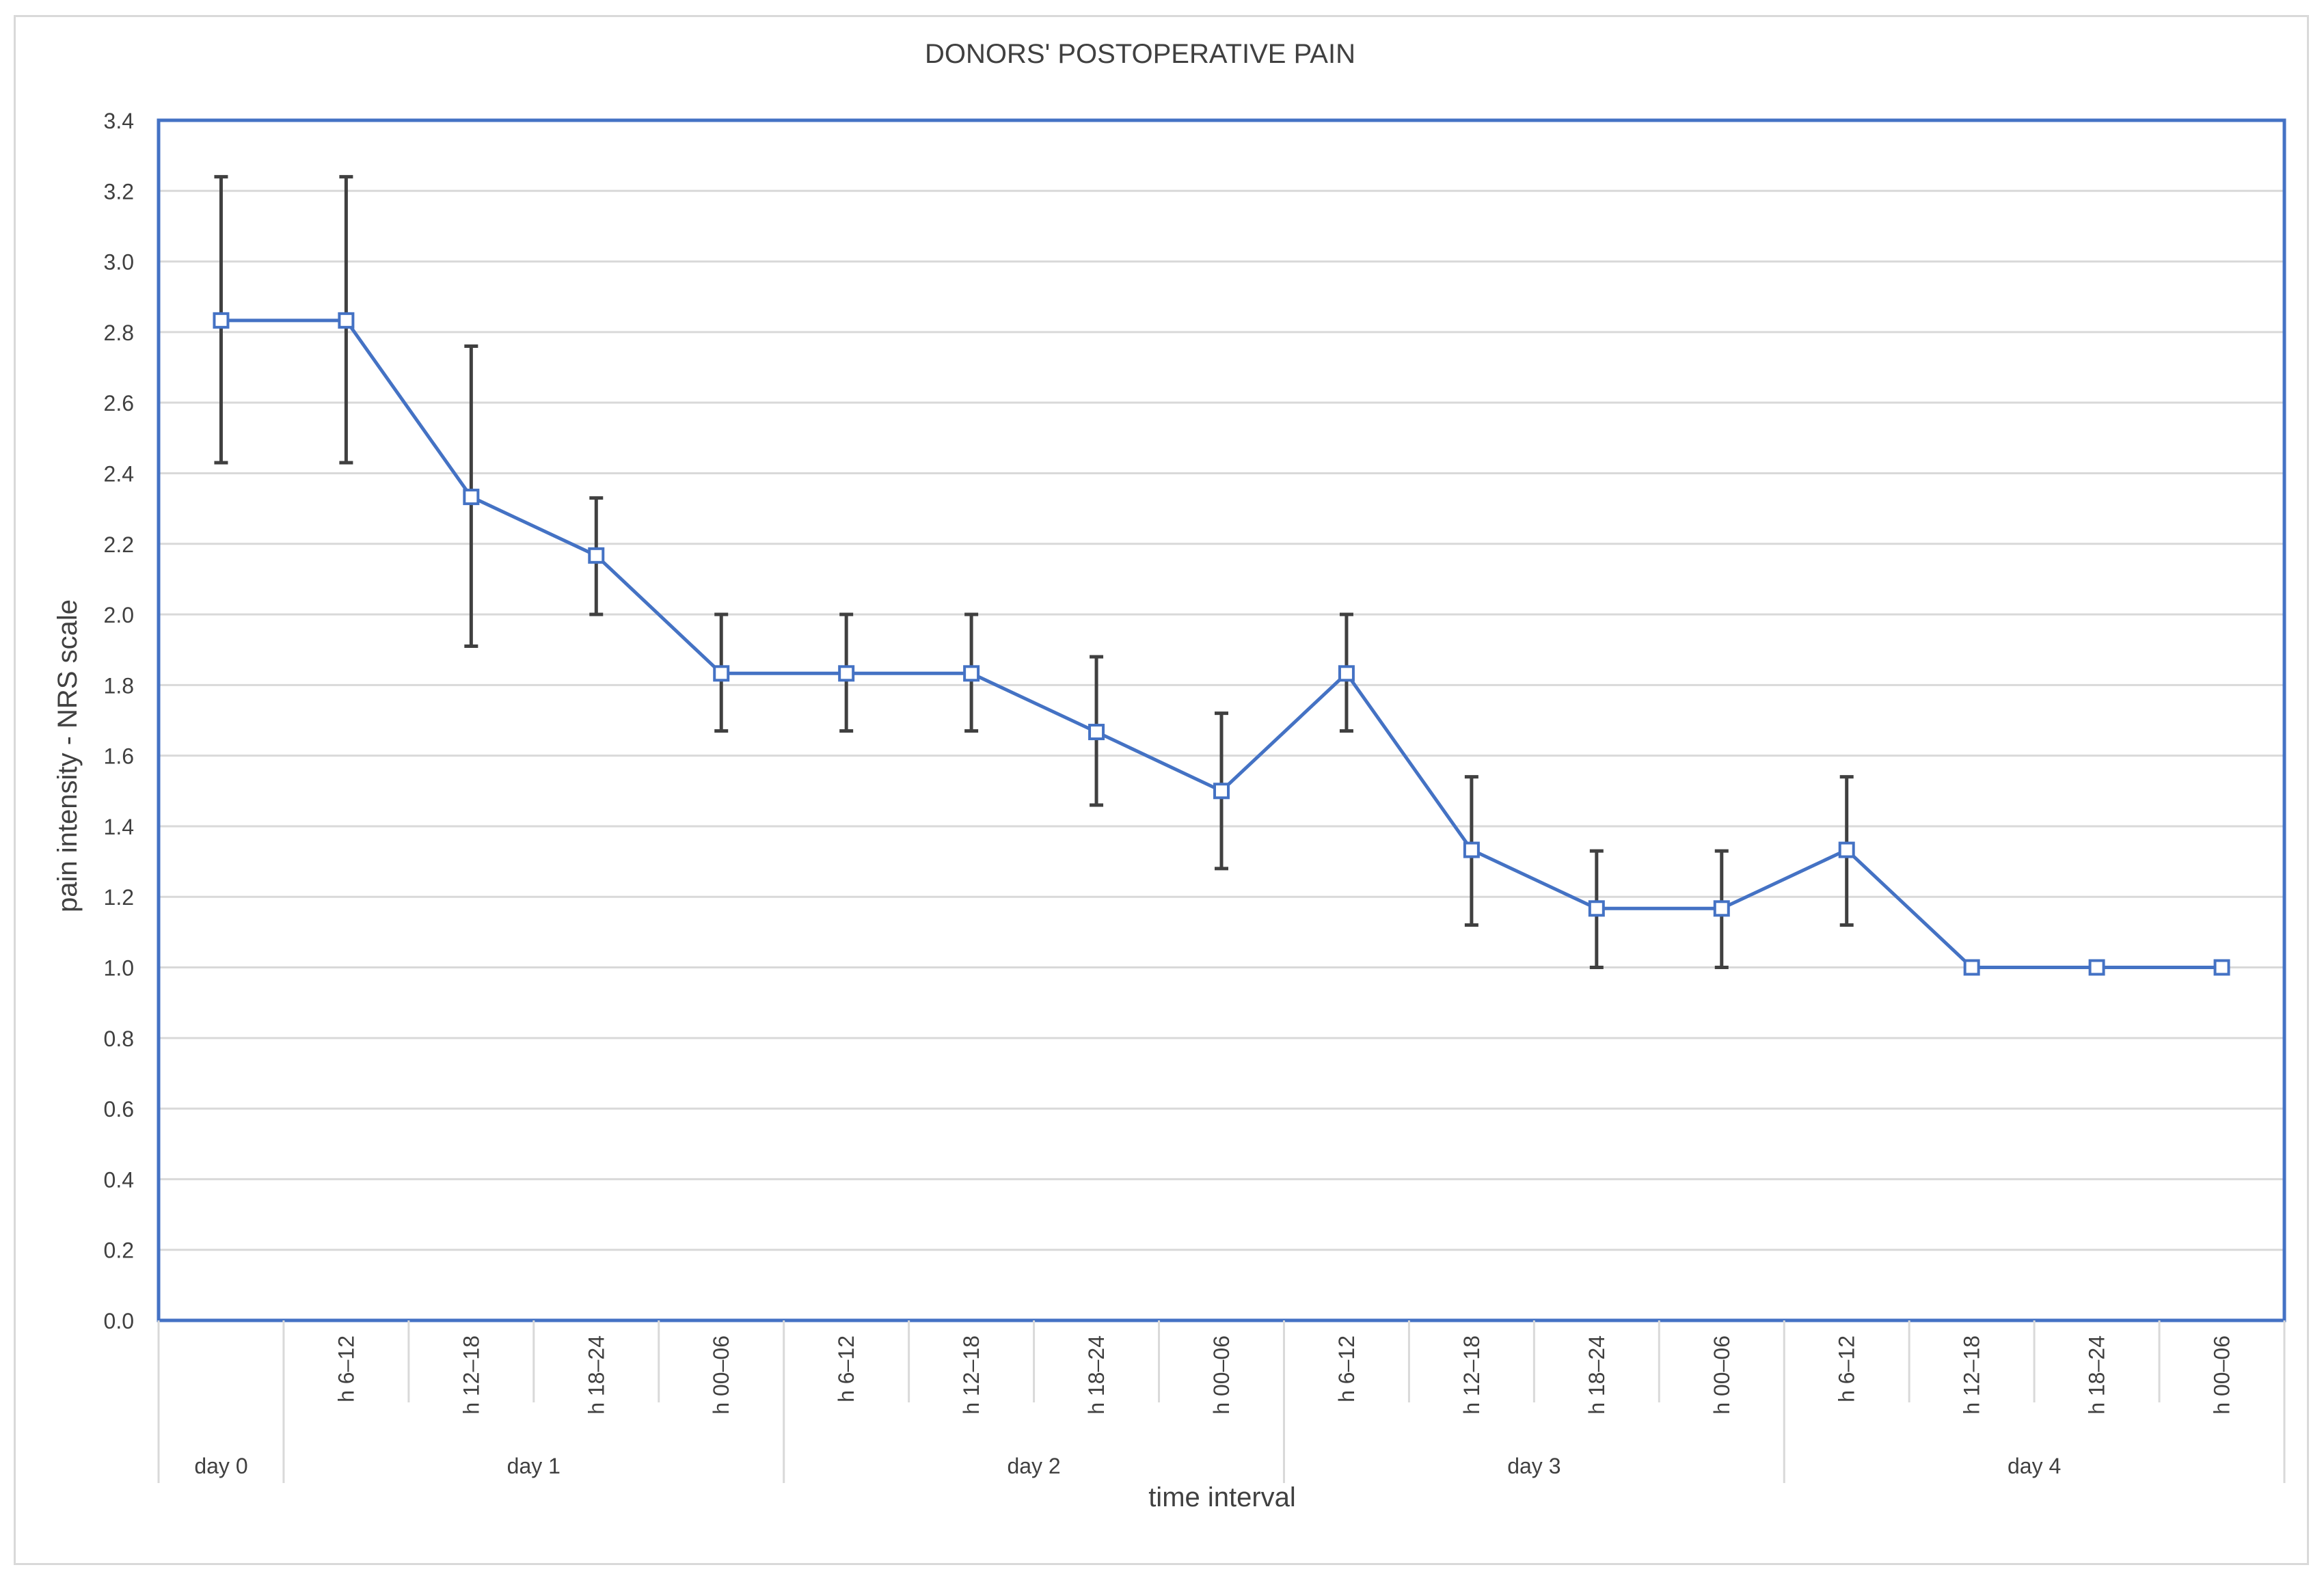 The image size is (2324, 1576). What do you see at coordinates (119, 756) in the screenshot?
I see `y-tick-label: 1.6` at bounding box center [119, 756].